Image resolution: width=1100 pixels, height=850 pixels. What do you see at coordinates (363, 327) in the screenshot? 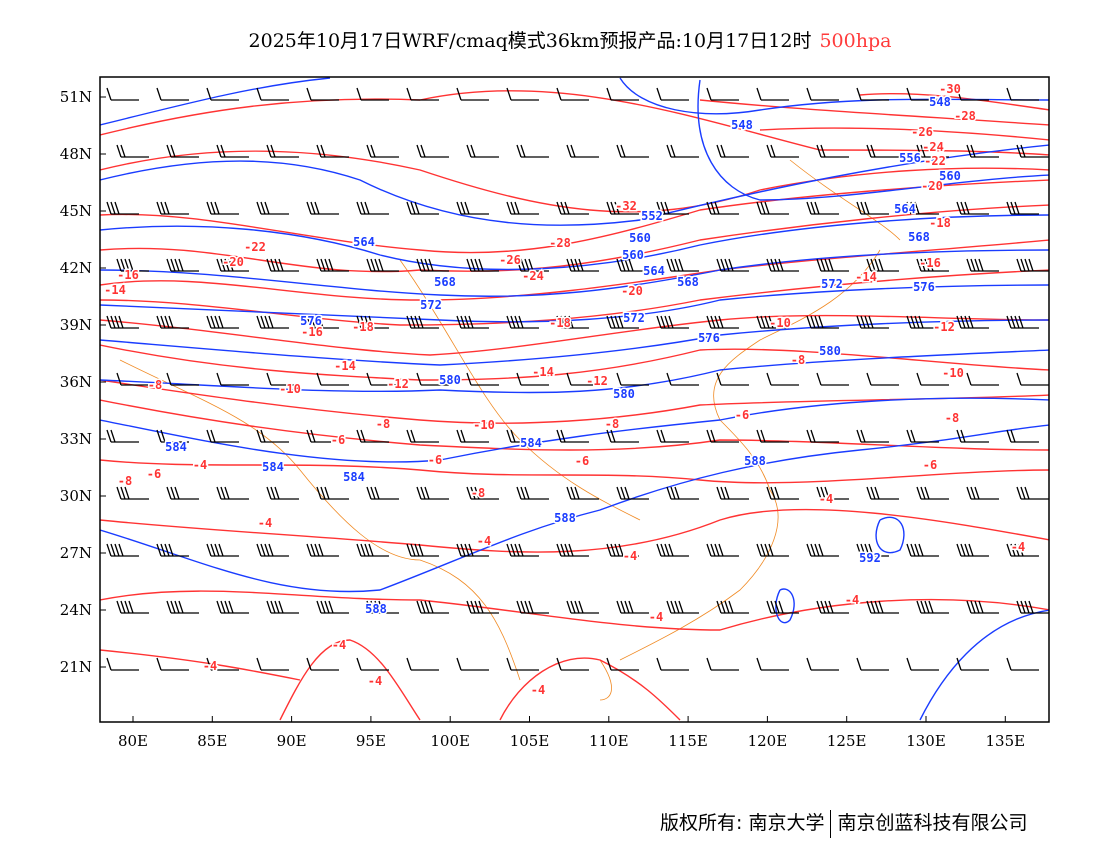
I see `temperature-label: -18` at bounding box center [363, 327].